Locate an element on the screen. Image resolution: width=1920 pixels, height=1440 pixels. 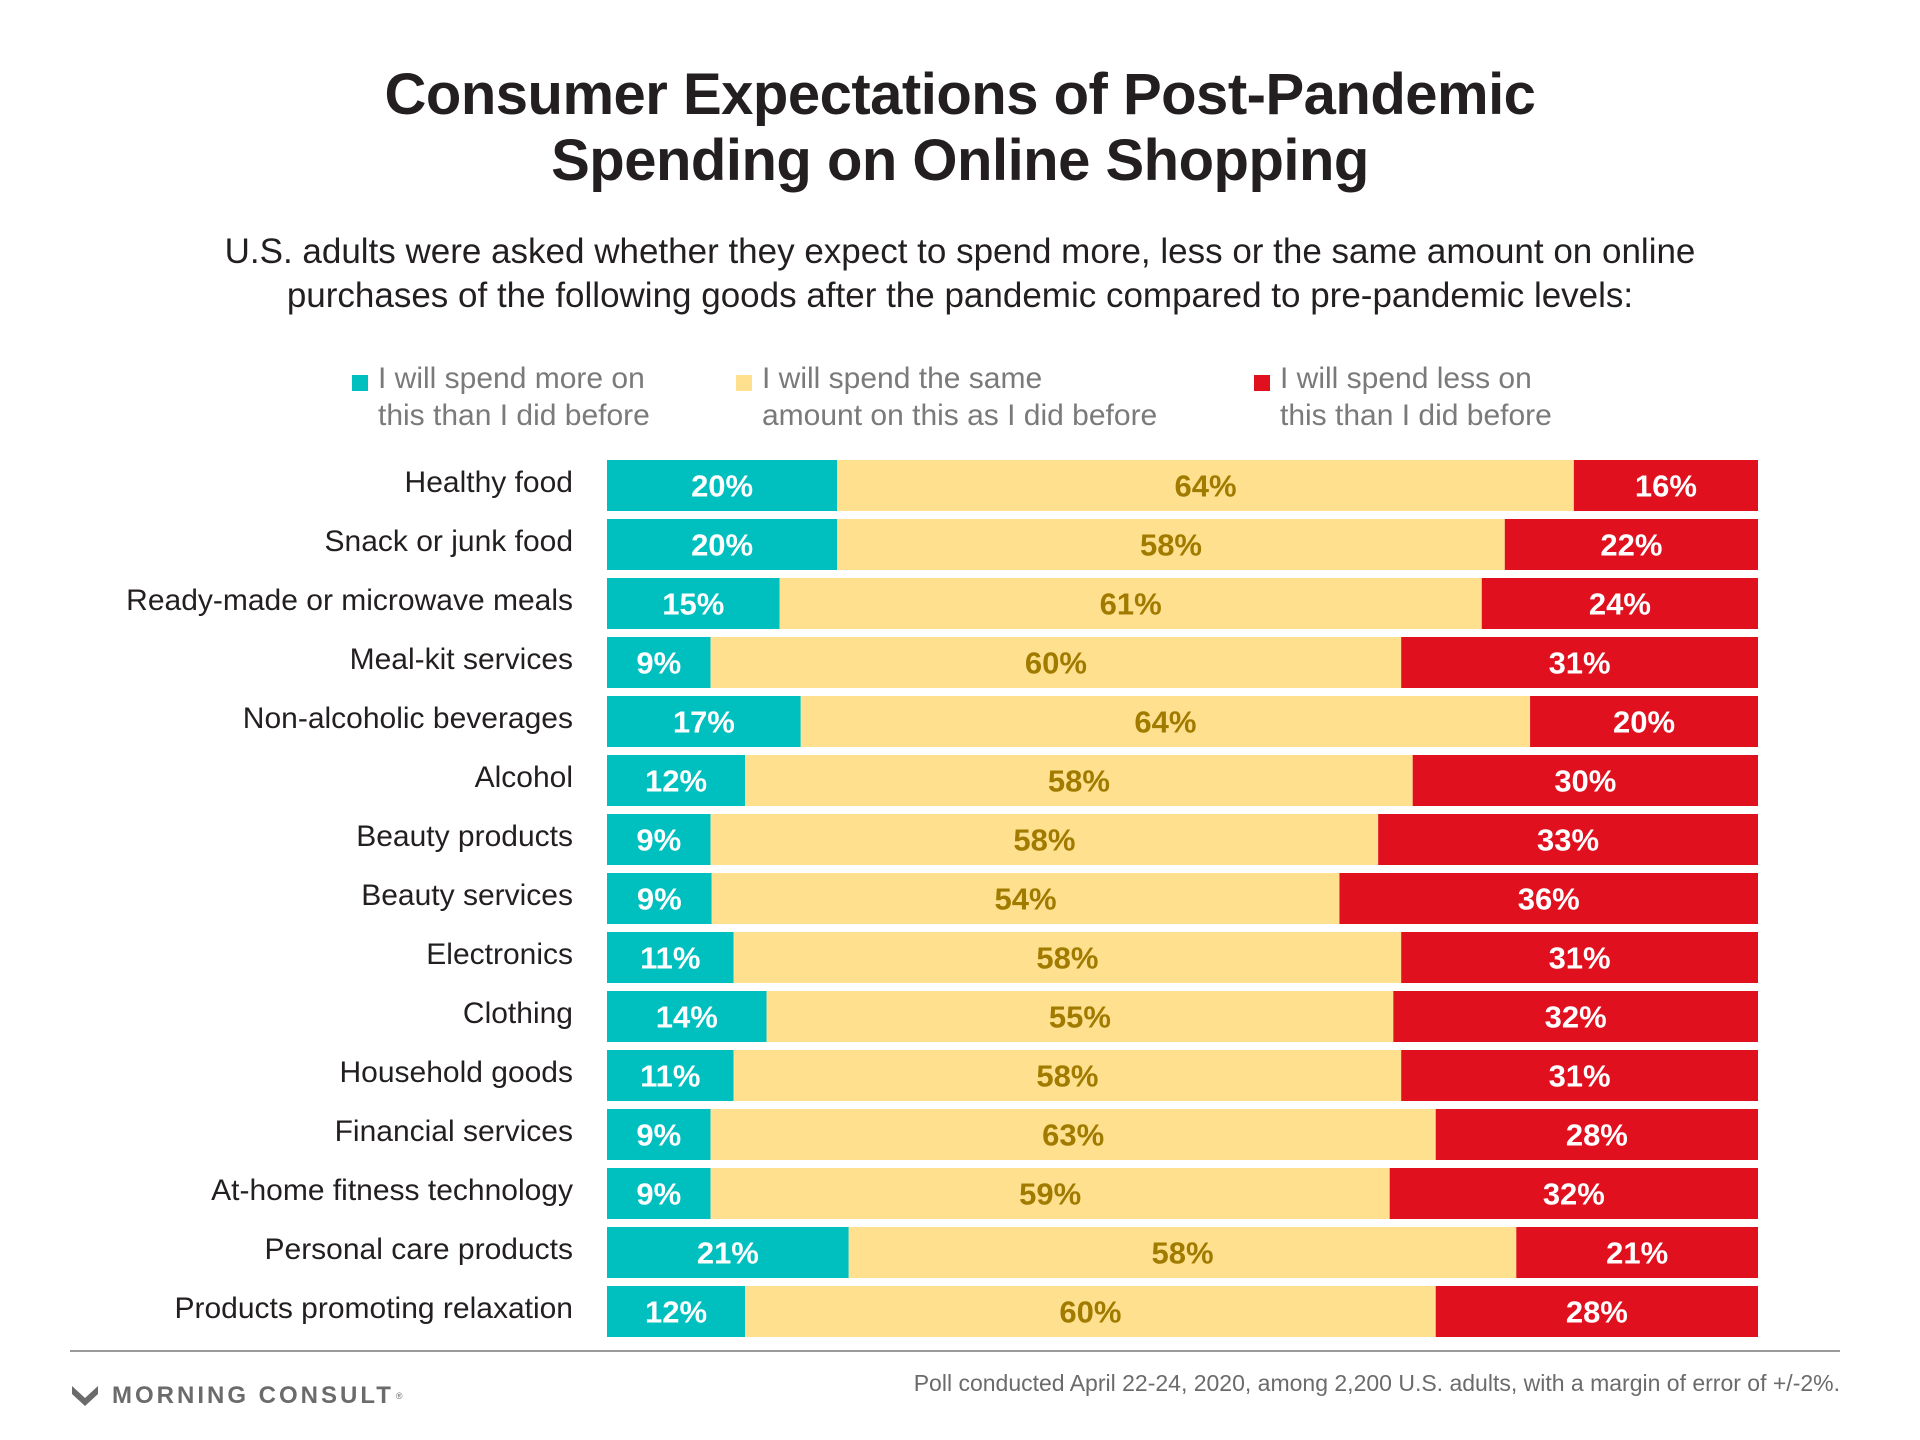
data-label-same: 59% is located at coordinates (1050, 1194).